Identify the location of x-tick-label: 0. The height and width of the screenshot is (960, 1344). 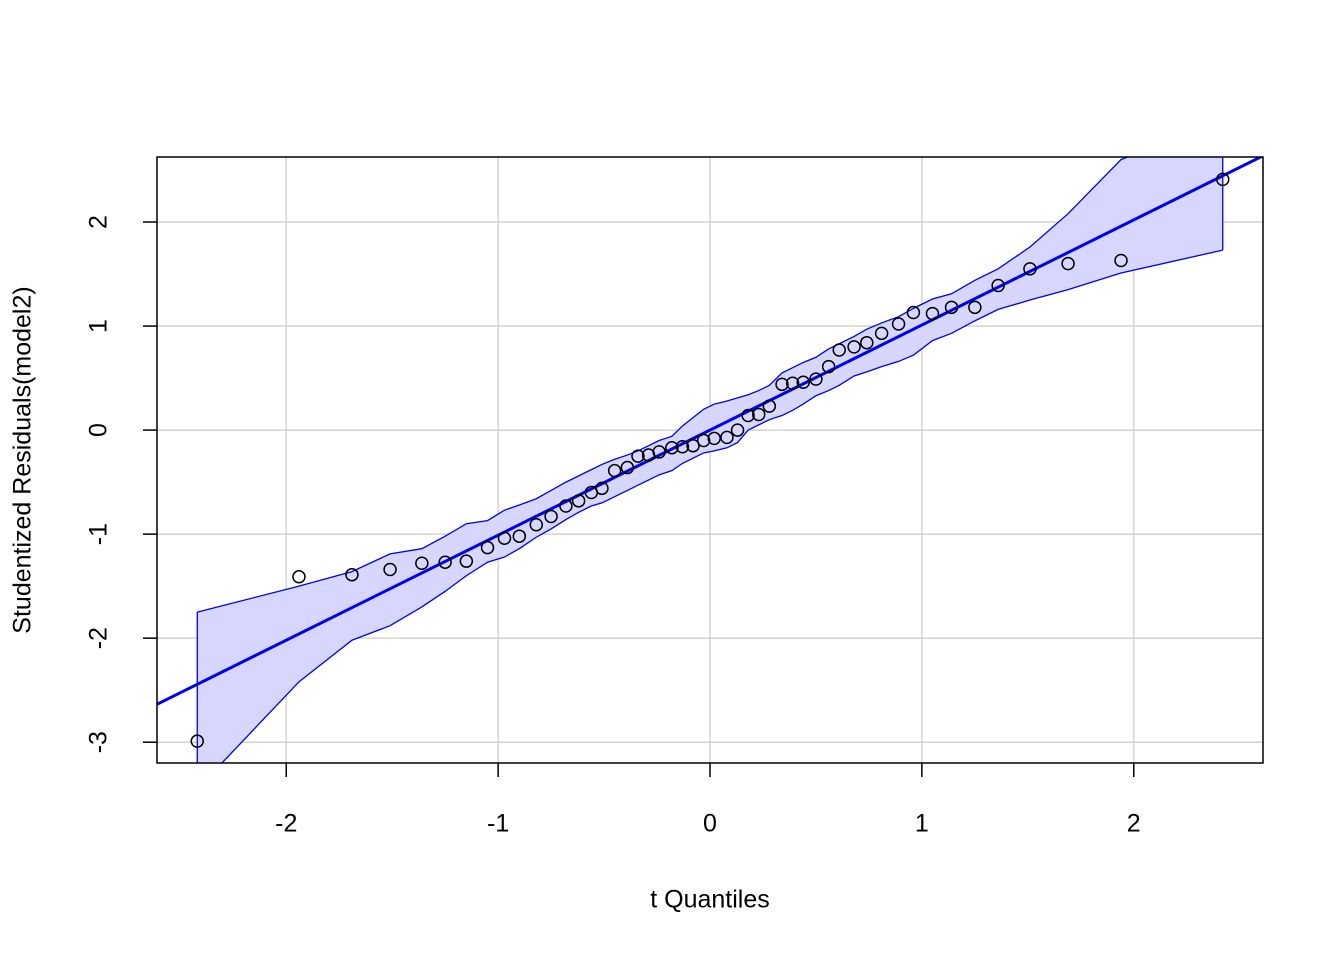
(710, 824).